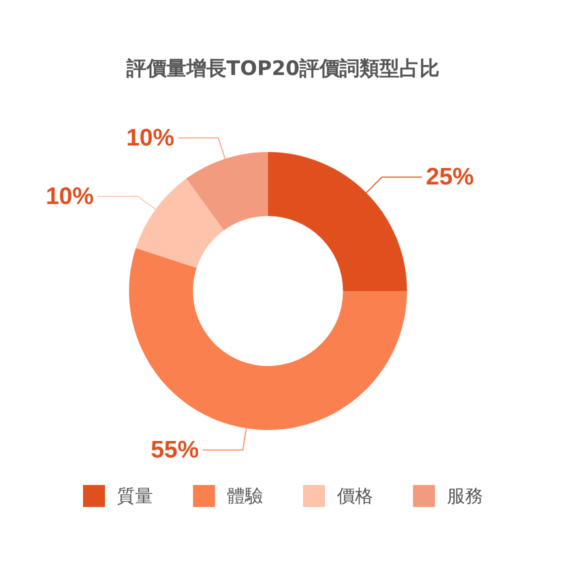 The image size is (566, 566). I want to click on chart-title: 評價量增長TOP20評價詞類型占比, so click(282, 68).